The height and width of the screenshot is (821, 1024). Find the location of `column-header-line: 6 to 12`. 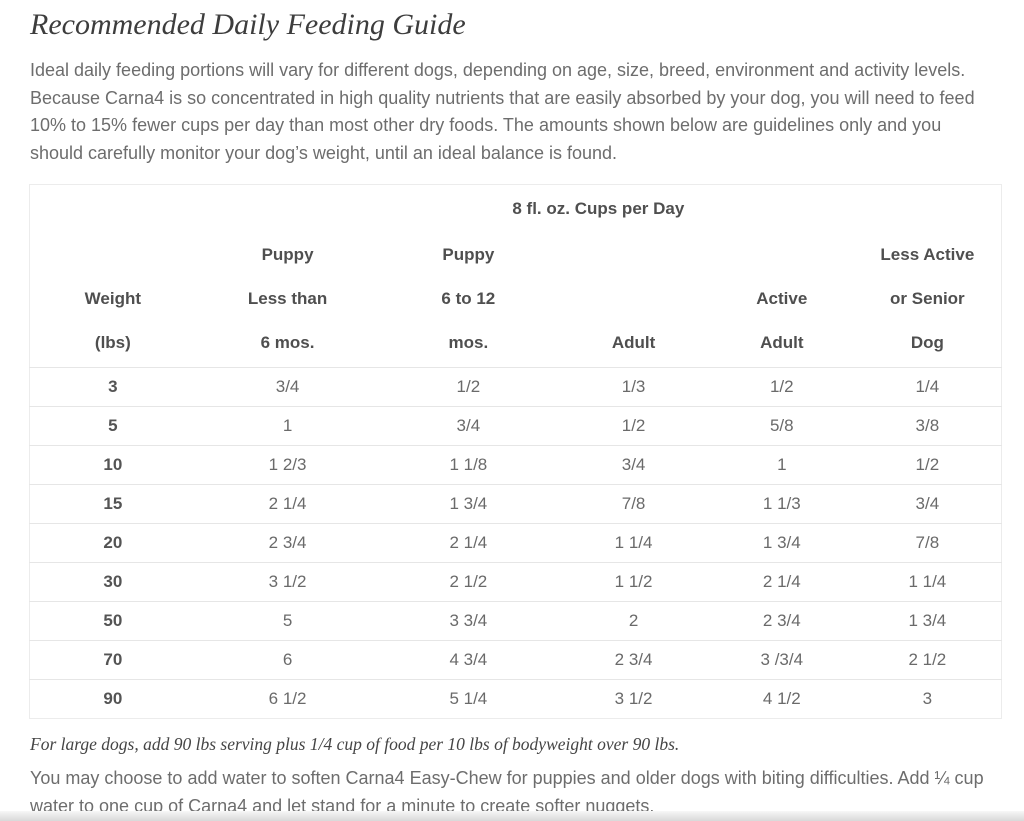

column-header-line: 6 to 12 is located at coordinates (468, 298).